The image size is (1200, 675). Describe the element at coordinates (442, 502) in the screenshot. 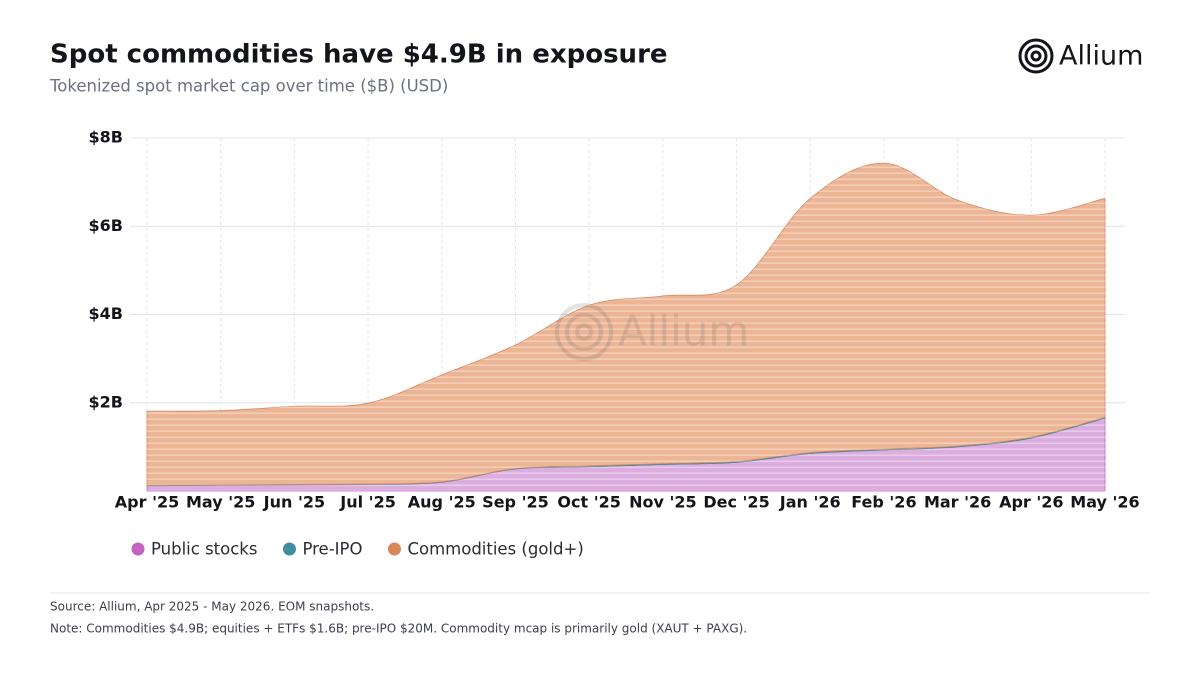

I see `x-tick-label: Aug '25` at that location.